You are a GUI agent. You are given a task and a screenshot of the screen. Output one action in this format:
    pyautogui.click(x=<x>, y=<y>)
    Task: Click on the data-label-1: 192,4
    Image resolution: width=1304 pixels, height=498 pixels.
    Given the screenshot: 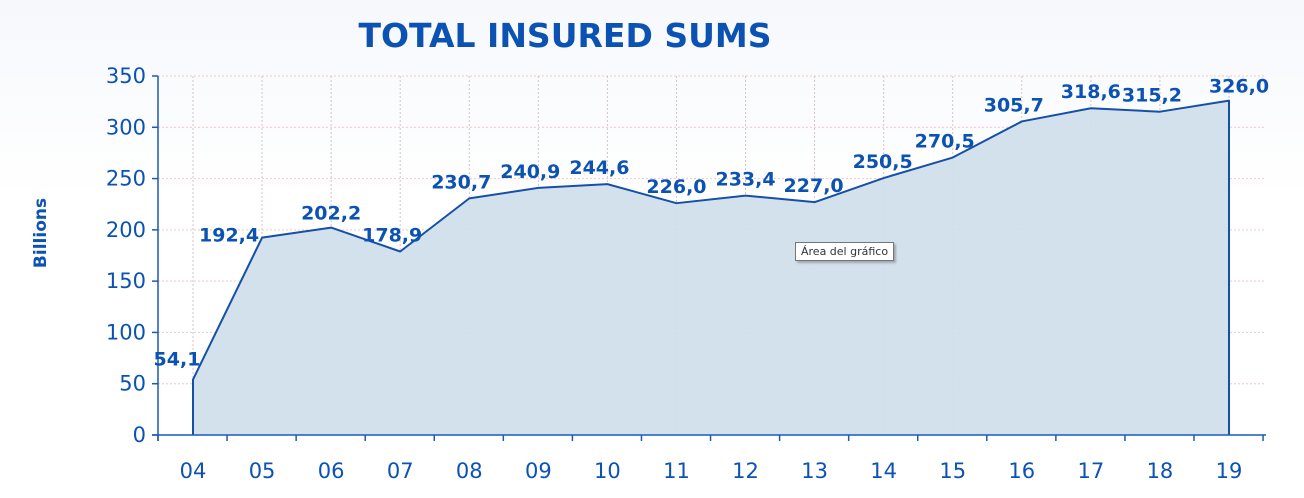 What is the action you would take?
    pyautogui.click(x=229, y=236)
    